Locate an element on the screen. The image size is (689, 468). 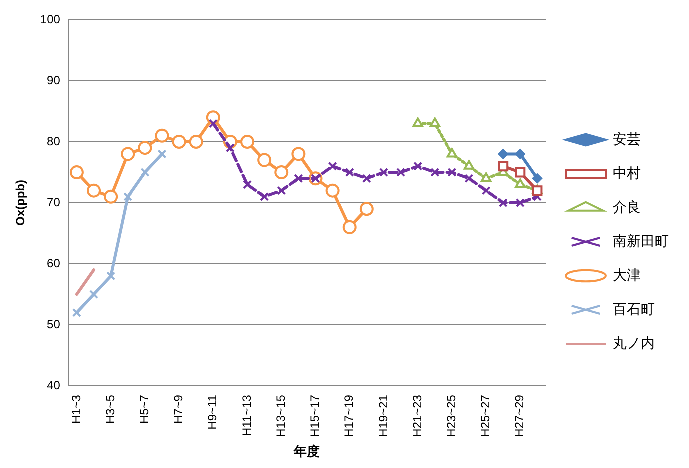
legend-label: 安芸 is located at coordinates (627, 138).